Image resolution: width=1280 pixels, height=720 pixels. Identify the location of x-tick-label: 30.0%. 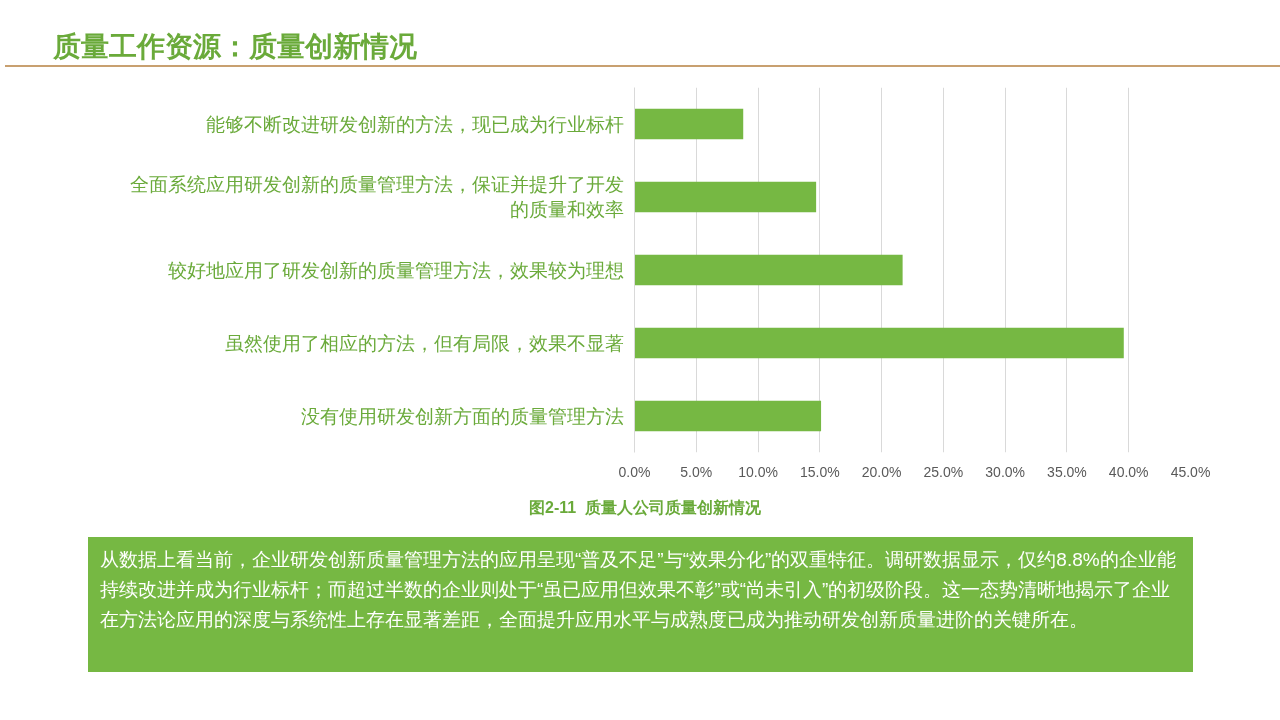
(1005, 471).